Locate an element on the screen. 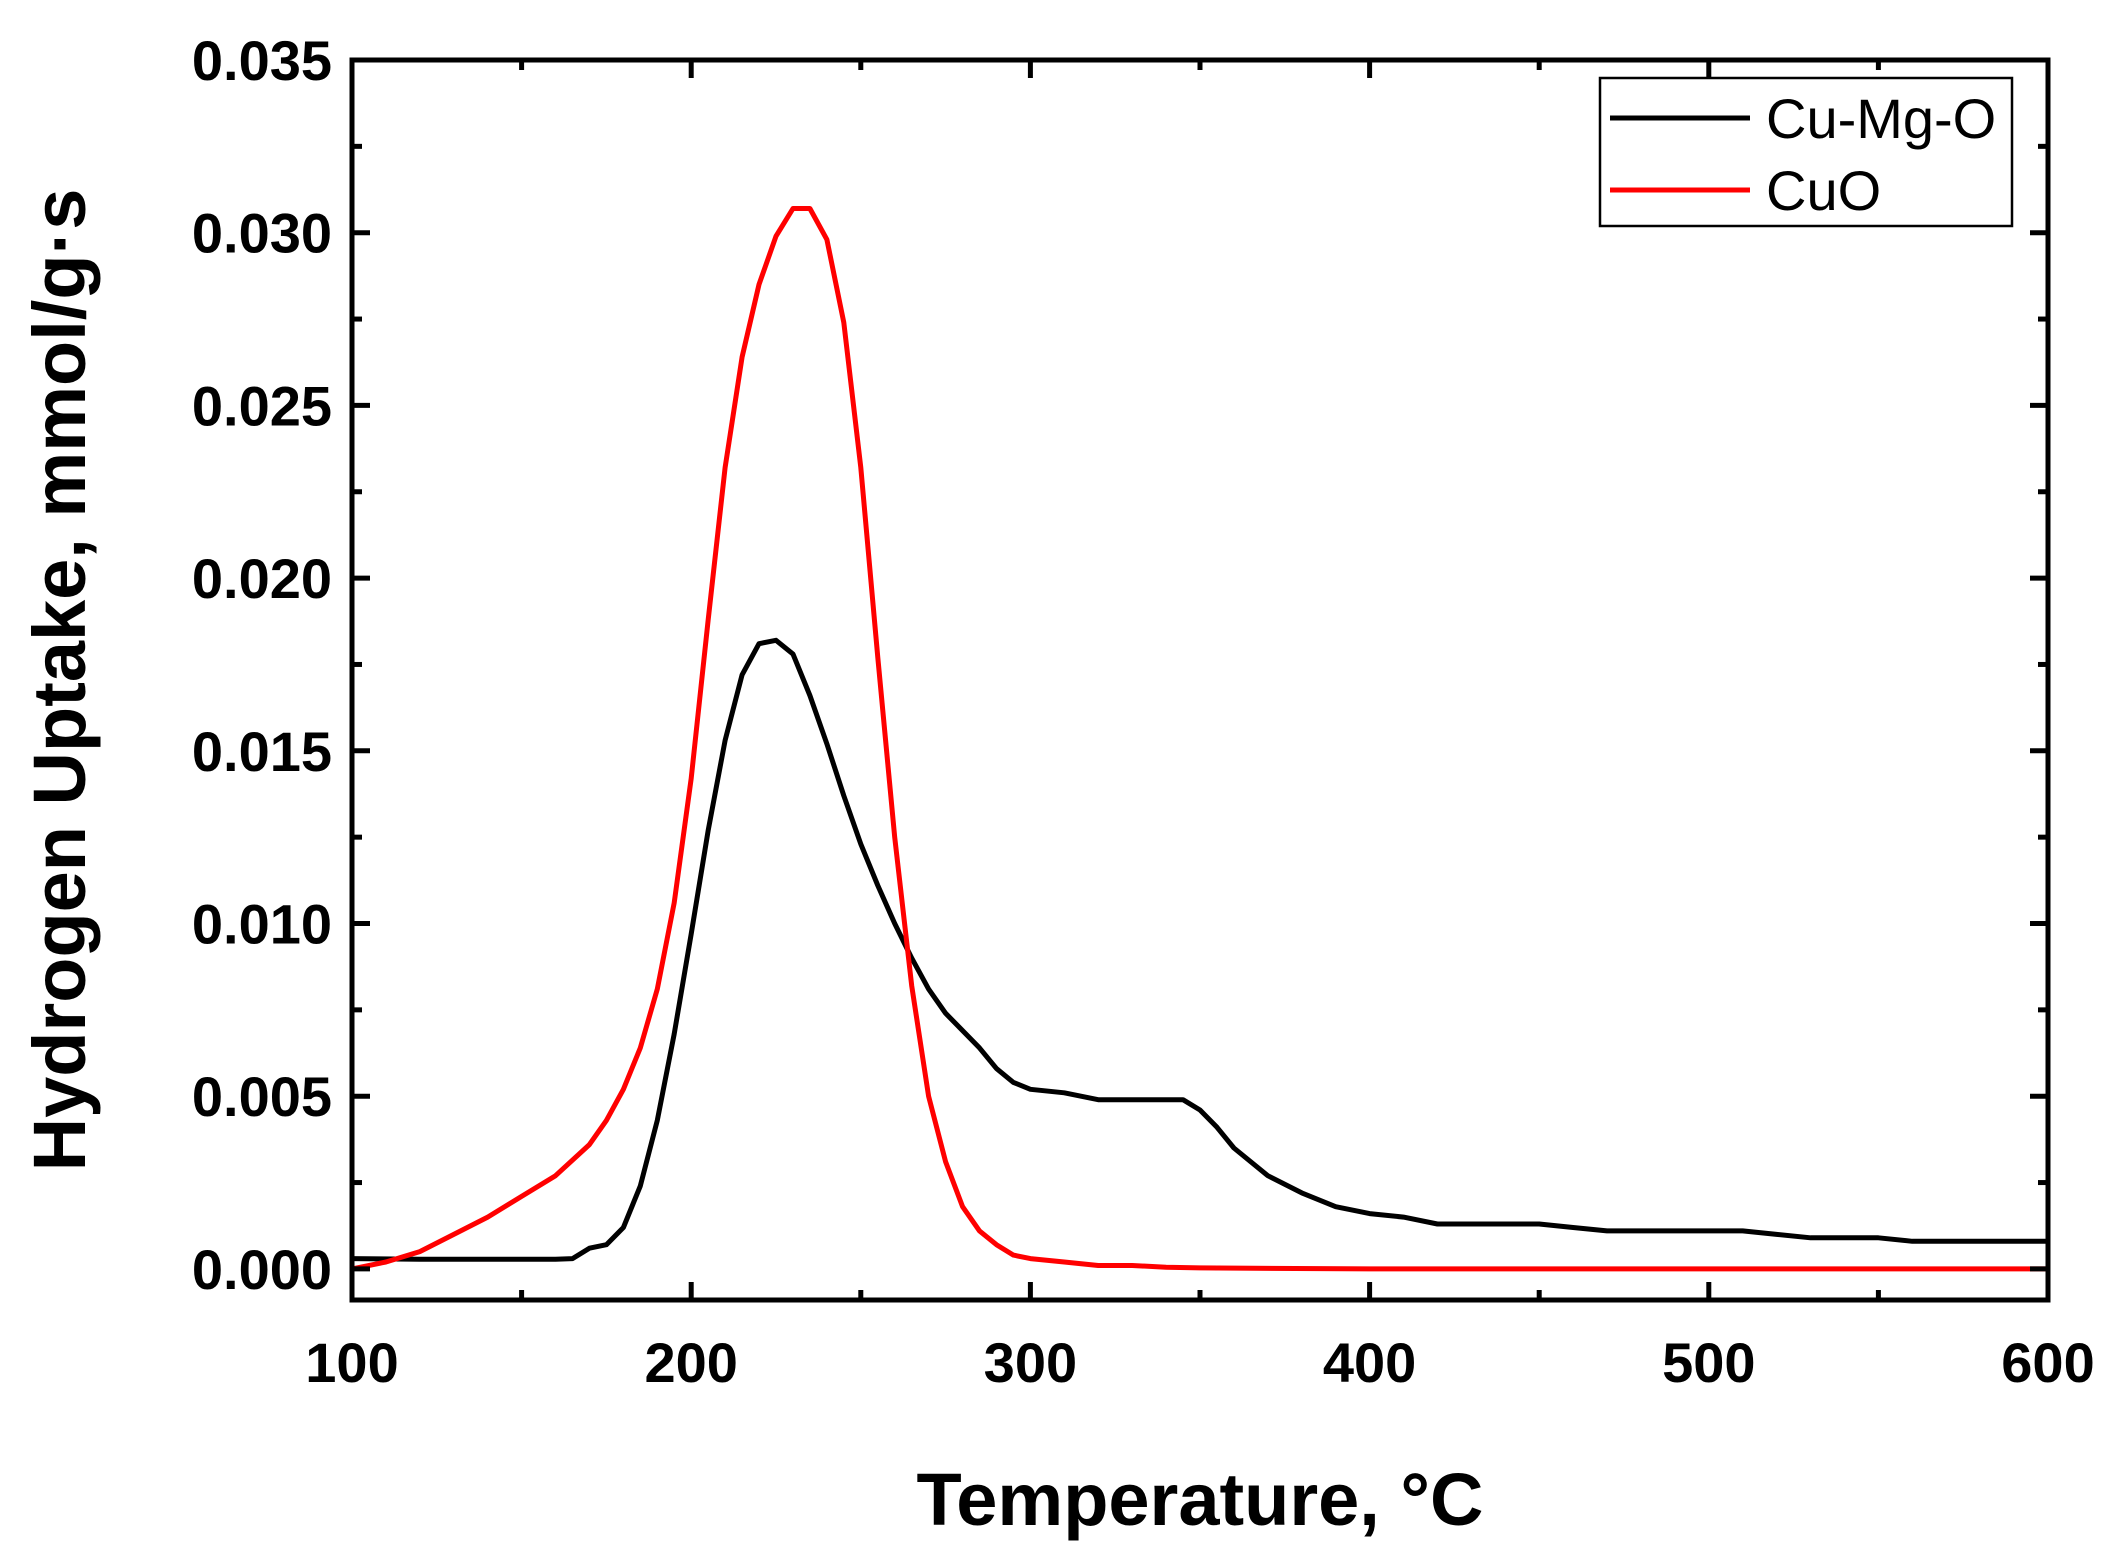  legend: Cu-Mg-O CuO is located at coordinates (1806, 152).